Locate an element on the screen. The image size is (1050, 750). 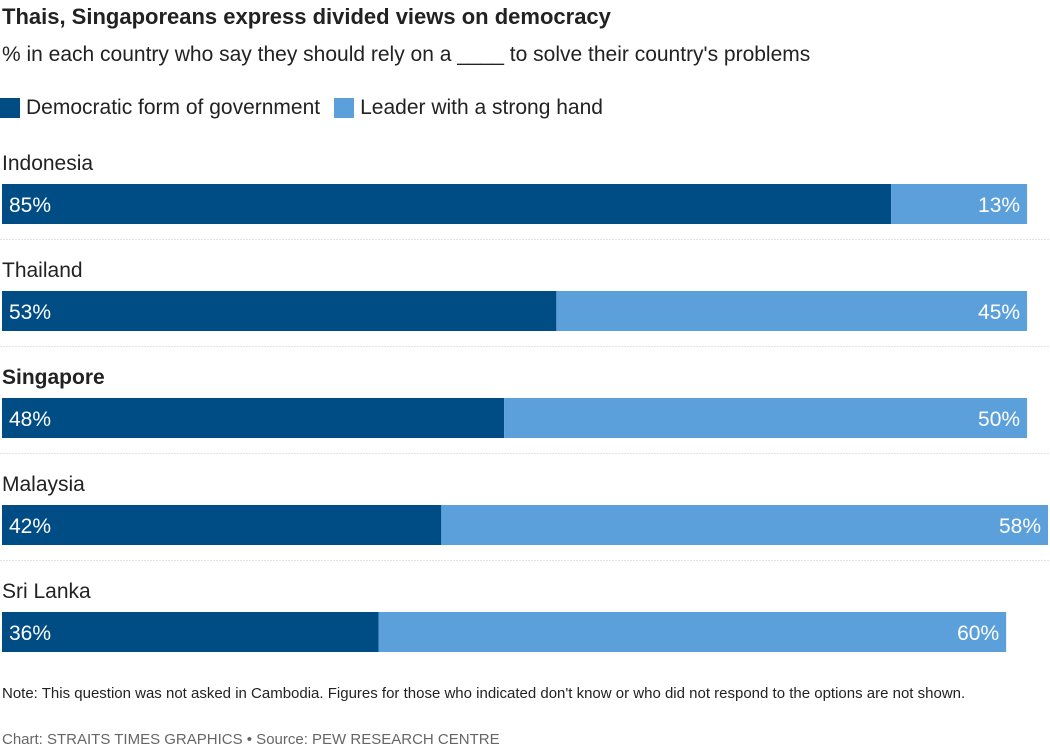
bar-singapore-democratic-form-of-government is located at coordinates (253, 418).